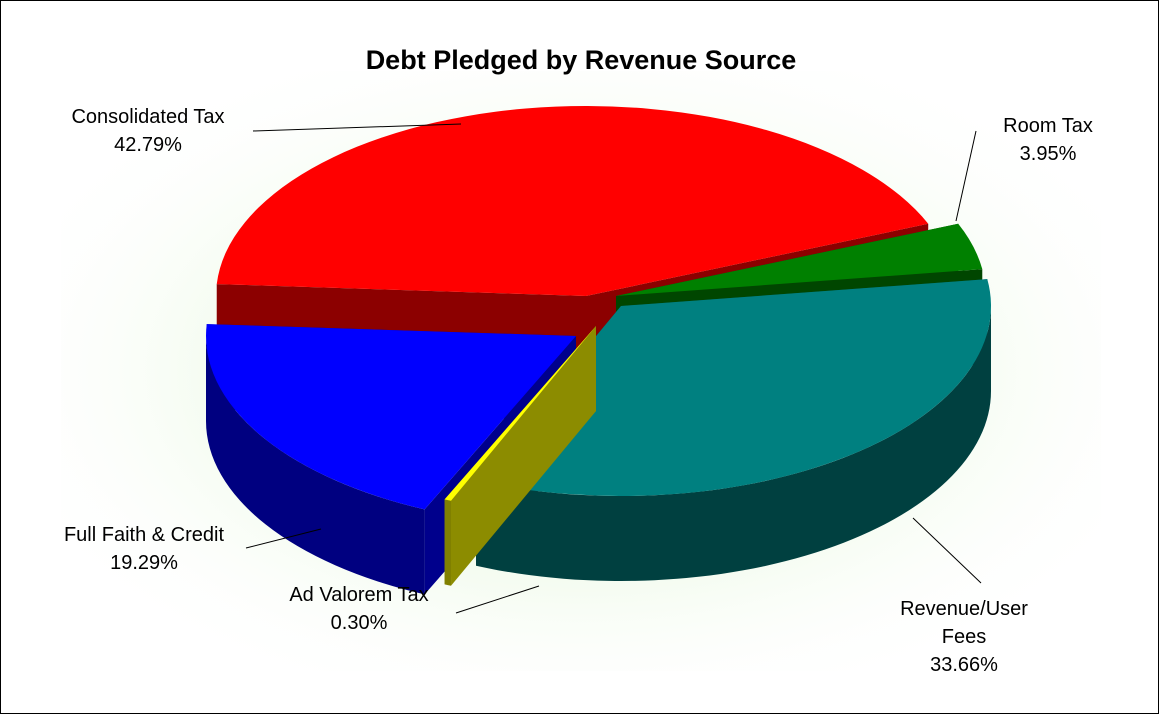 The height and width of the screenshot is (714, 1159). I want to click on slice-label: Full Faith & Credit 19.29%, so click(144, 549).